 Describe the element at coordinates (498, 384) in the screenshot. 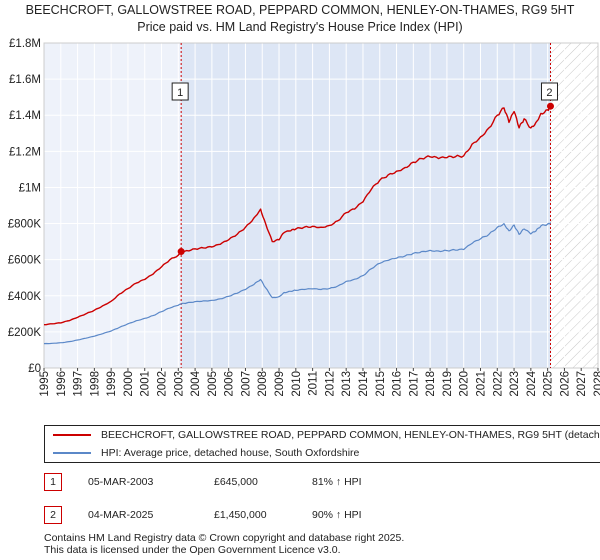

I see `x-tick-label: 2022` at that location.